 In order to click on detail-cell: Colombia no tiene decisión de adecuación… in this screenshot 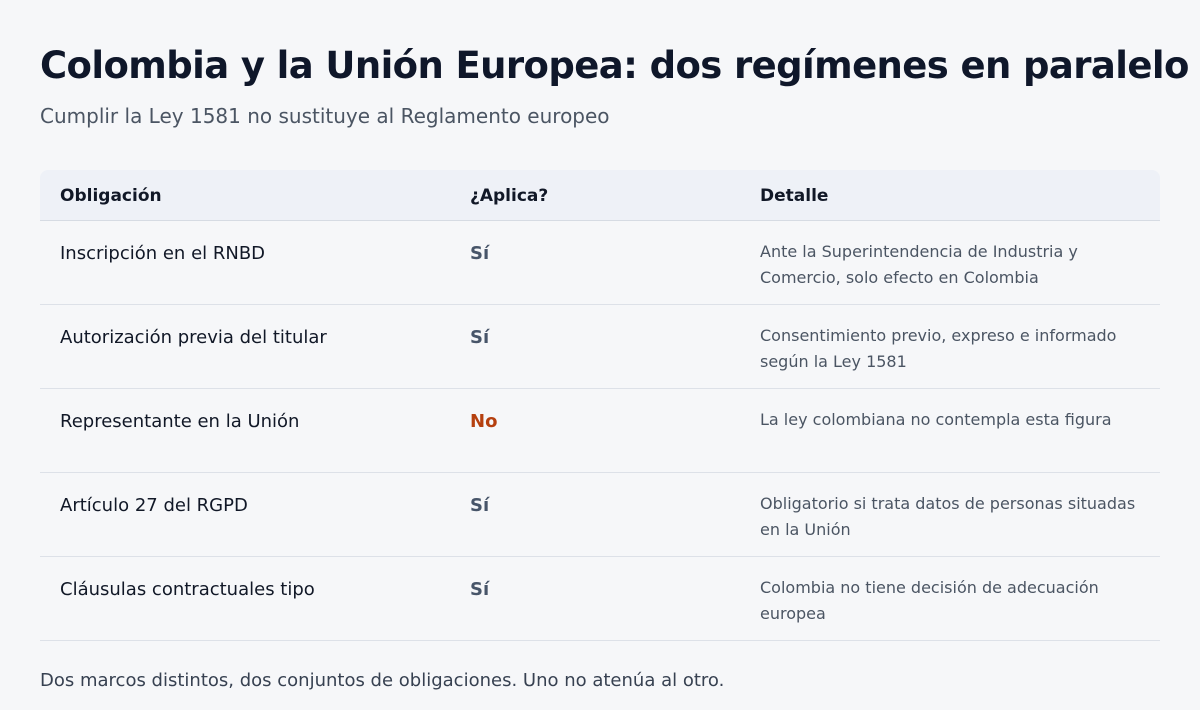, I will do `click(929, 600)`.